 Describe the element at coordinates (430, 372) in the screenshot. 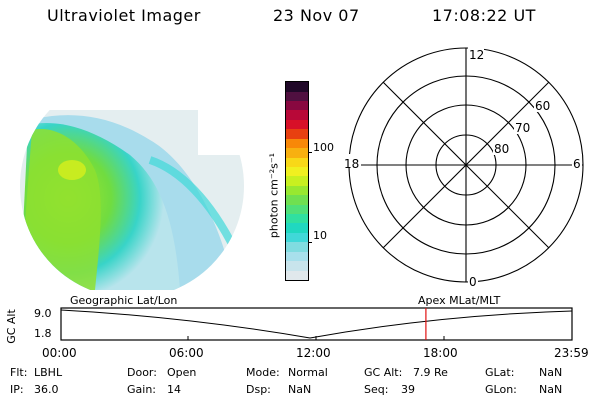

I see `gc-alt-value: 7.9 Re` at that location.